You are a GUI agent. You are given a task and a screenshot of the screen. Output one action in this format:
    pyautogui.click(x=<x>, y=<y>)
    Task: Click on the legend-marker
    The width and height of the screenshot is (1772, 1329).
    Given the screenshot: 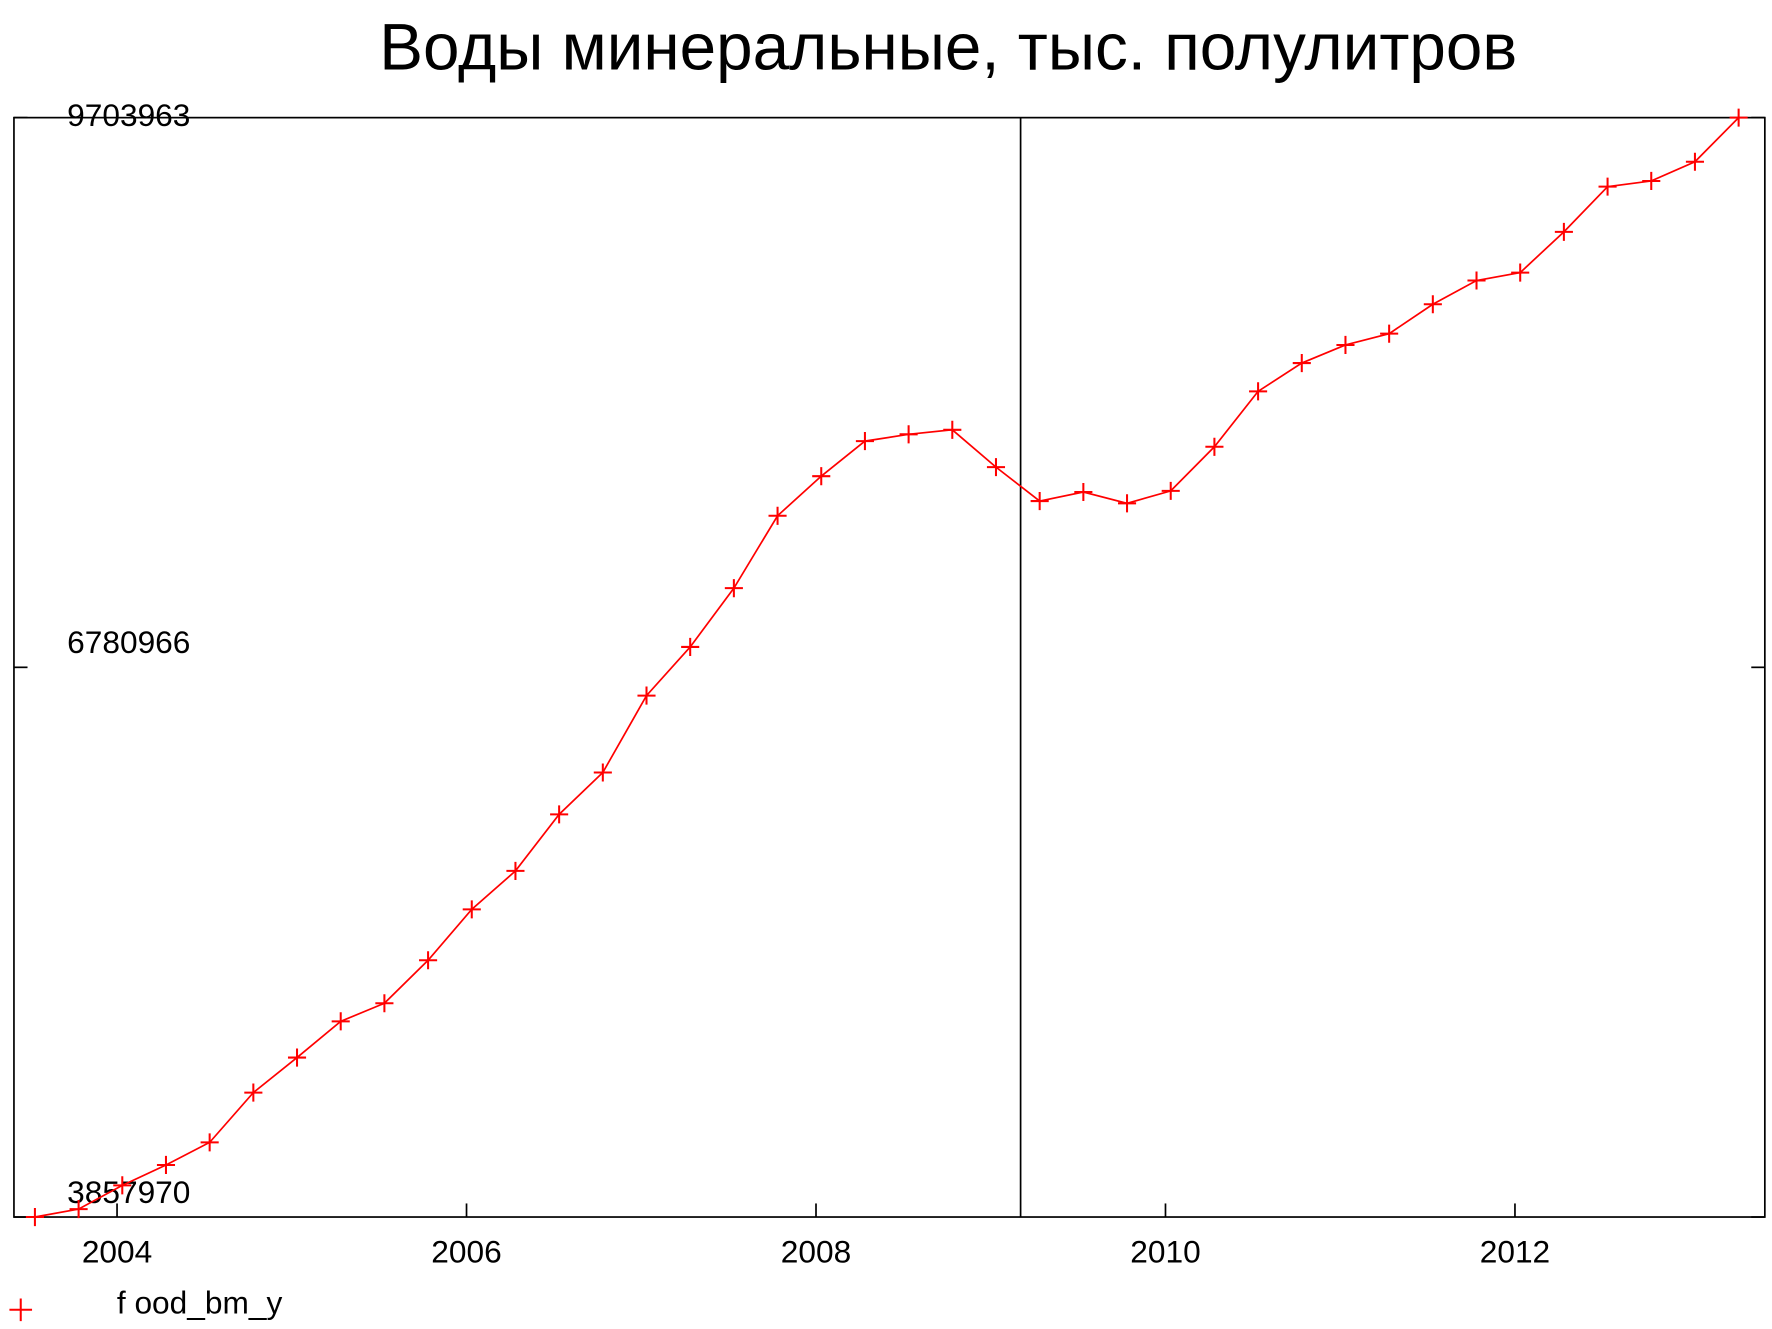 What is the action you would take?
    pyautogui.click(x=21, y=1310)
    